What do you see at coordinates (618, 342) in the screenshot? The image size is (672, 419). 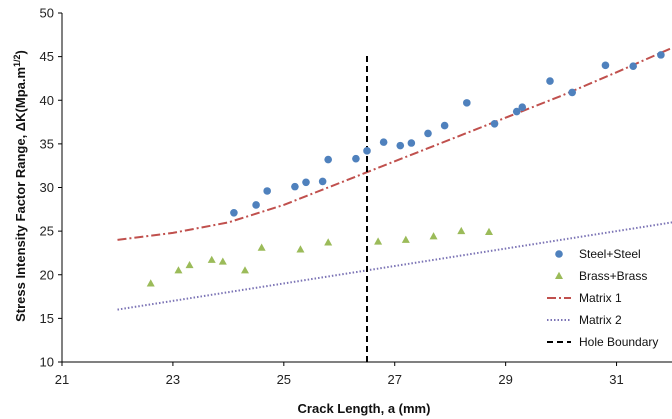 I see `legend-label-hole-boundary: Hole Boundary` at bounding box center [618, 342].